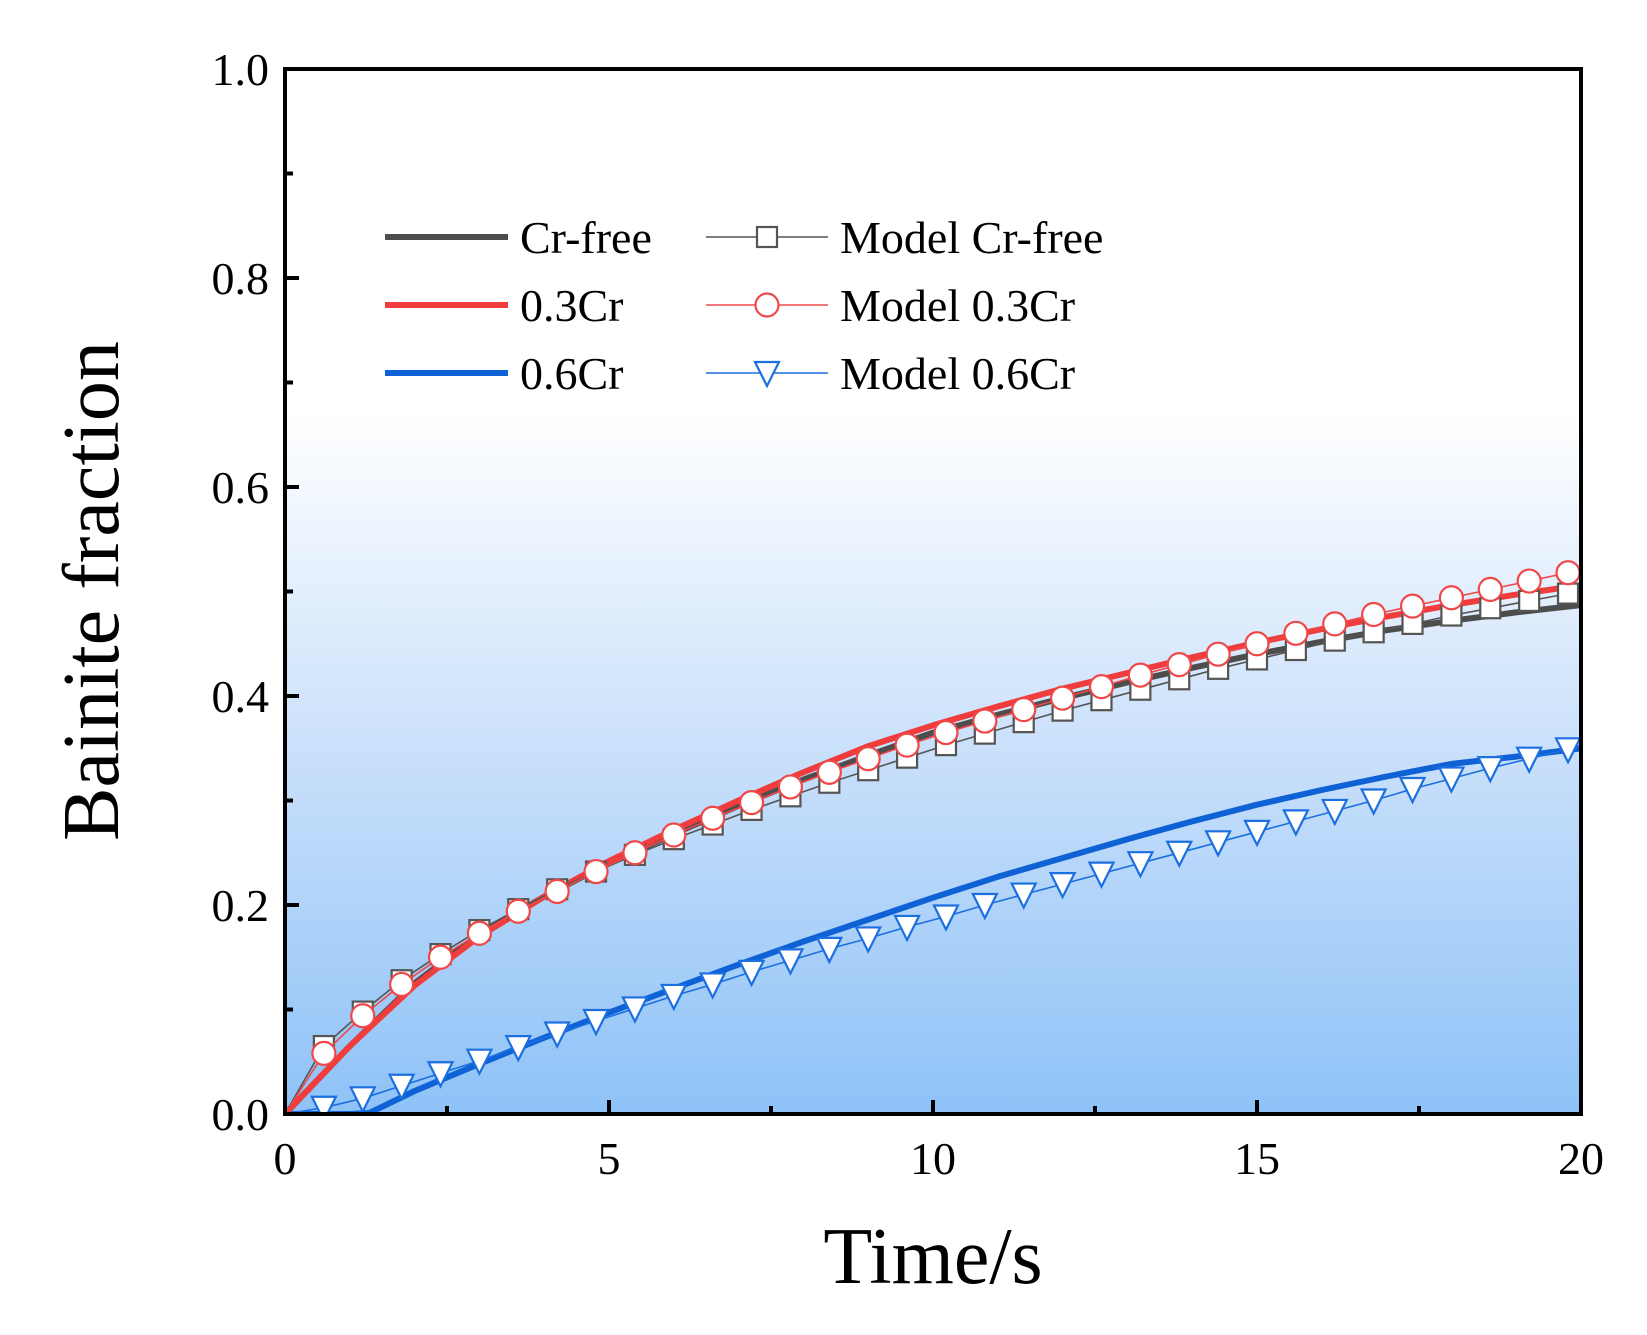 This screenshot has width=1647, height=1335. What do you see at coordinates (957, 305) in the screenshot?
I see `legend-label-model_03: Model 0.3Cr` at bounding box center [957, 305].